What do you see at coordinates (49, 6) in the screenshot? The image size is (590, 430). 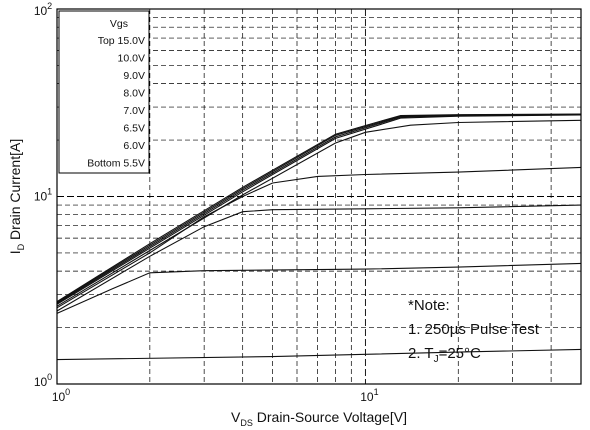 I see `y-tick-label-exp: 2` at bounding box center [49, 6].